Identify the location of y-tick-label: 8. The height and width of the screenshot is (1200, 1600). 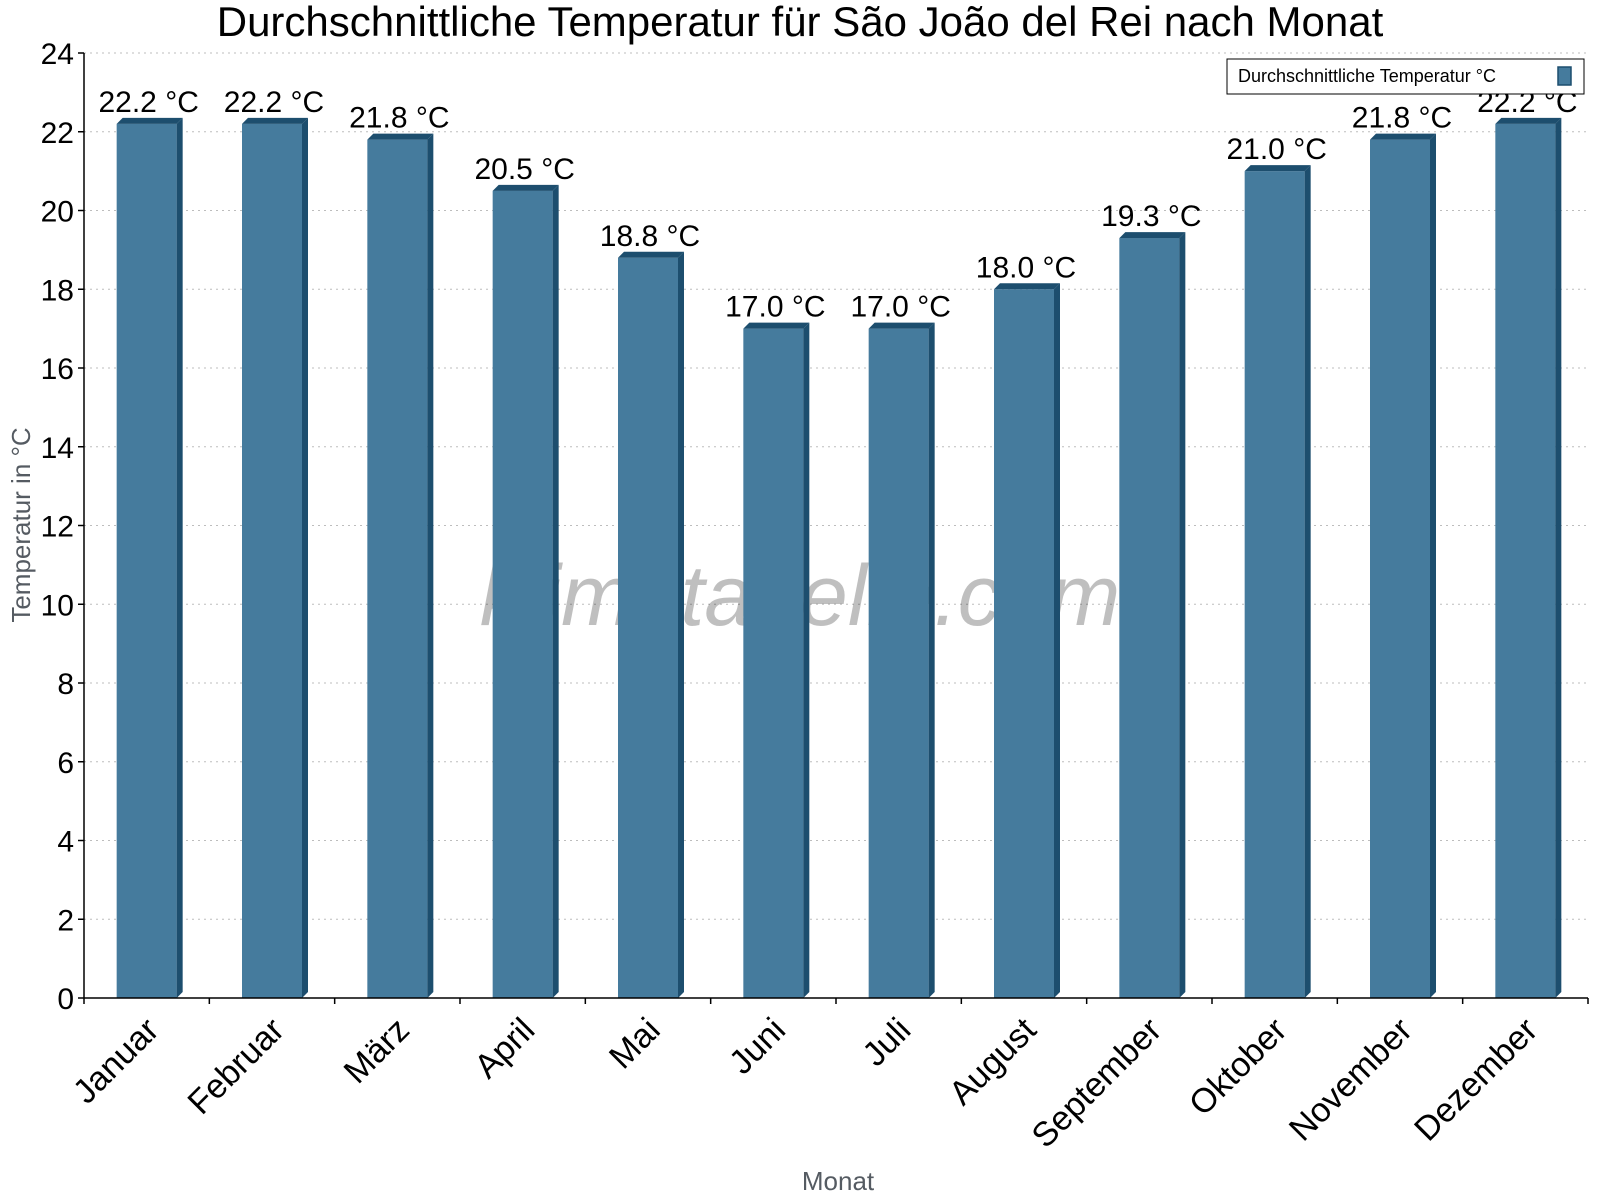
(65, 684).